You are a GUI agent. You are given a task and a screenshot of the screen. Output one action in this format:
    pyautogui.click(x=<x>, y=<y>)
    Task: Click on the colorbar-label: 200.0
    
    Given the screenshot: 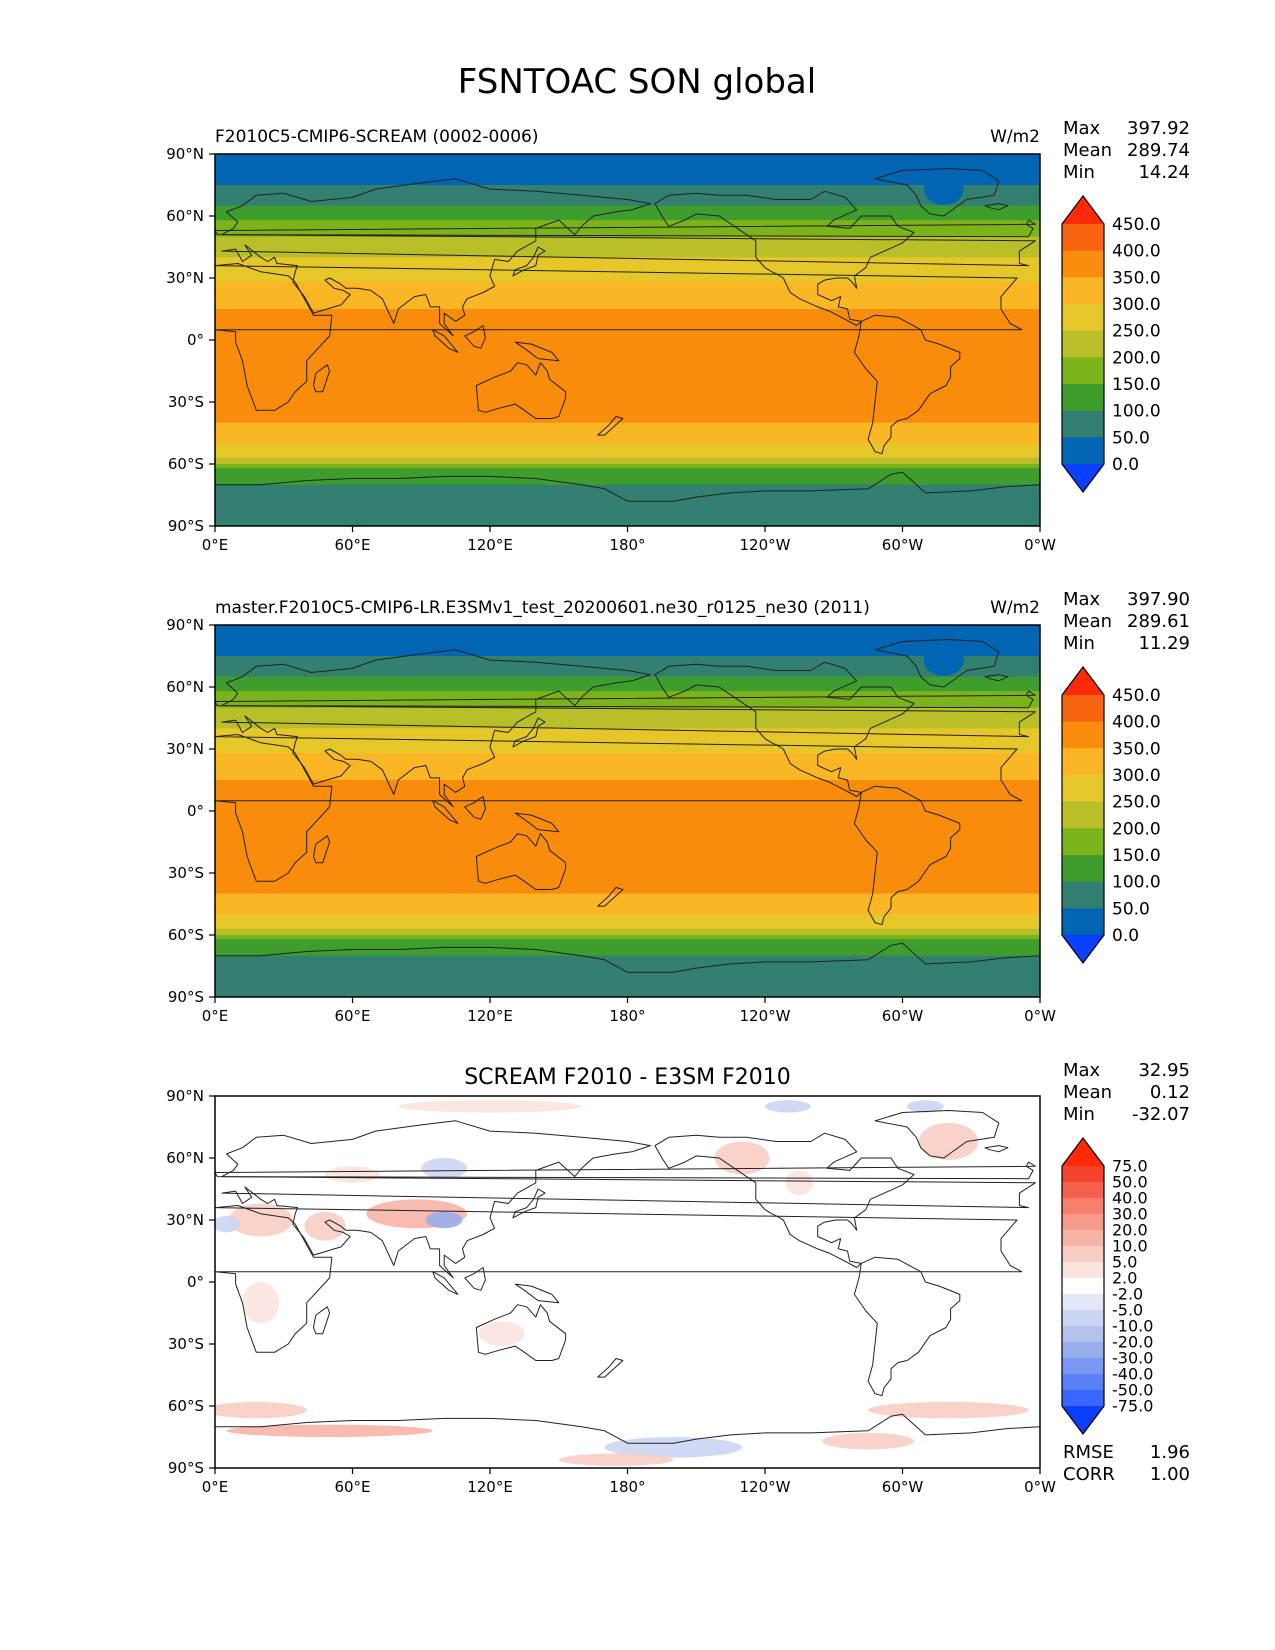 What is the action you would take?
    pyautogui.click(x=1136, y=358)
    